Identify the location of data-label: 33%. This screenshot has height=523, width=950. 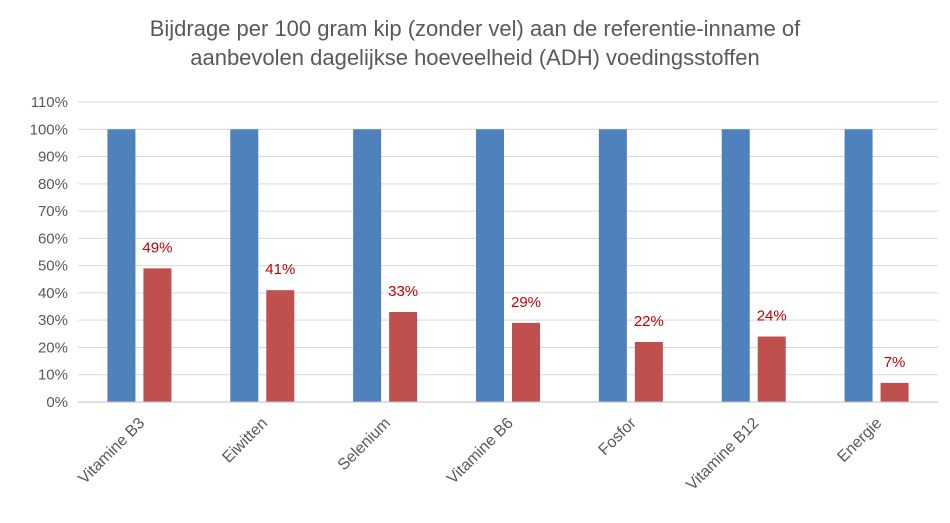
(403, 291).